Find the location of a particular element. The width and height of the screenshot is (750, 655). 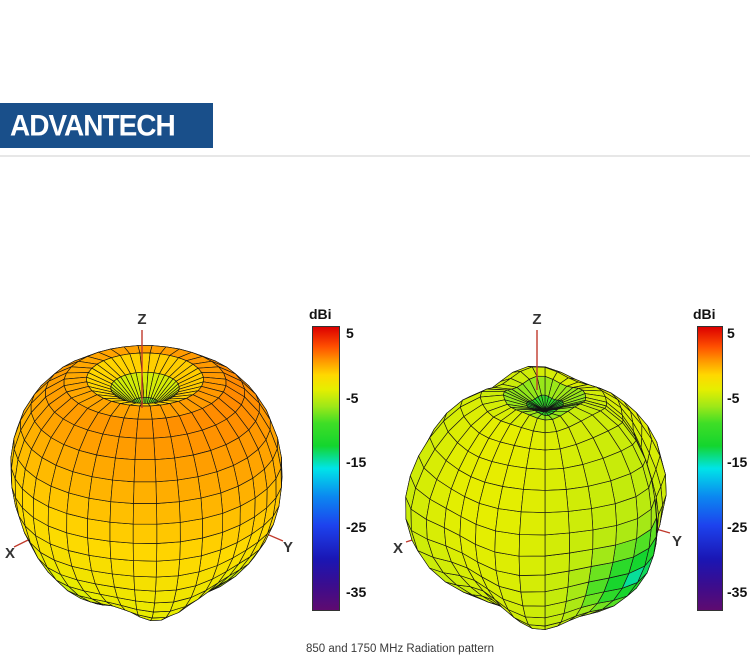

advantech-logo: ADVANTECH is located at coordinates (106, 125).